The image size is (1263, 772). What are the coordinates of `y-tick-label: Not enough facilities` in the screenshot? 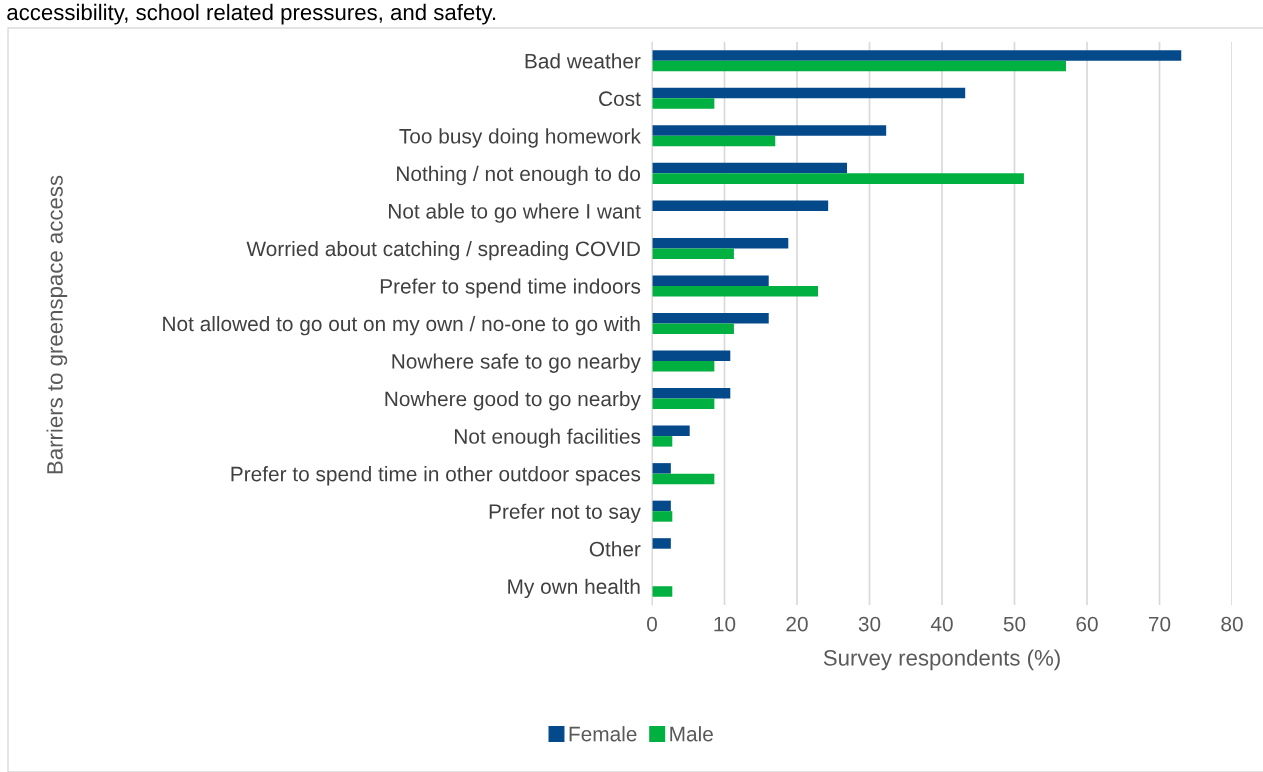 It's located at (548, 438).